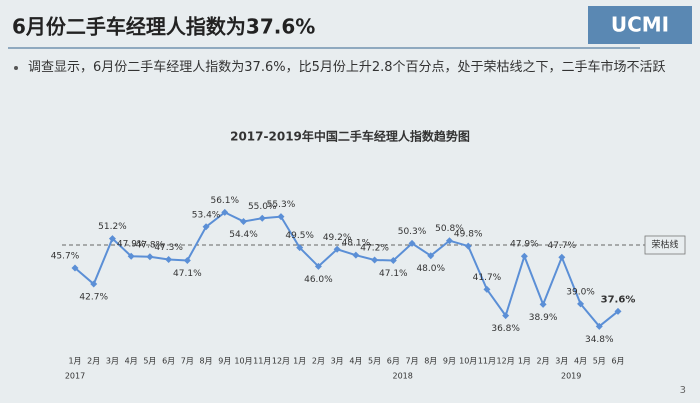 The width and height of the screenshot is (700, 403). What do you see at coordinates (75, 376) in the screenshot?
I see `year-label: 2017` at bounding box center [75, 376].